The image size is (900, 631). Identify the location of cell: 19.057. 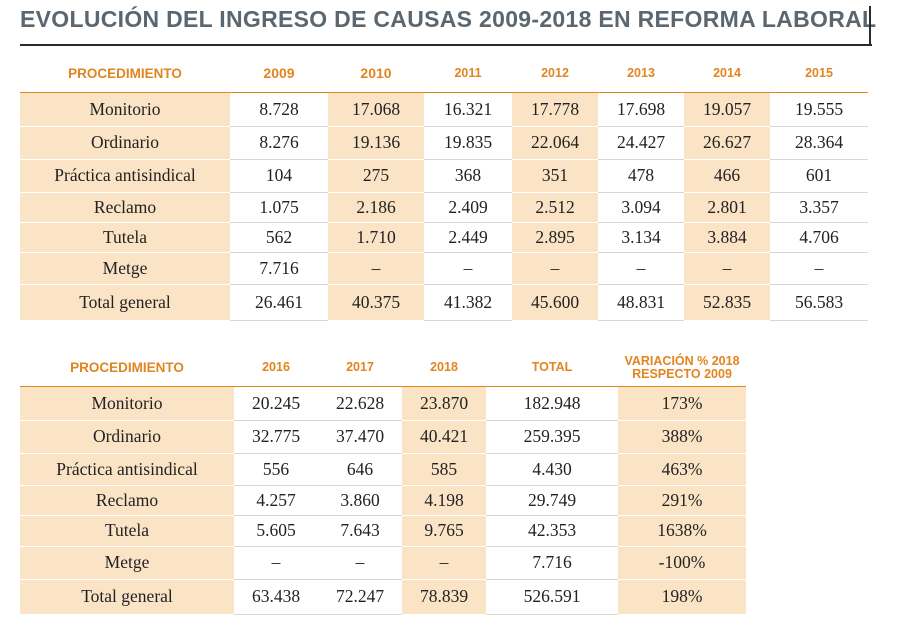
(727, 109).